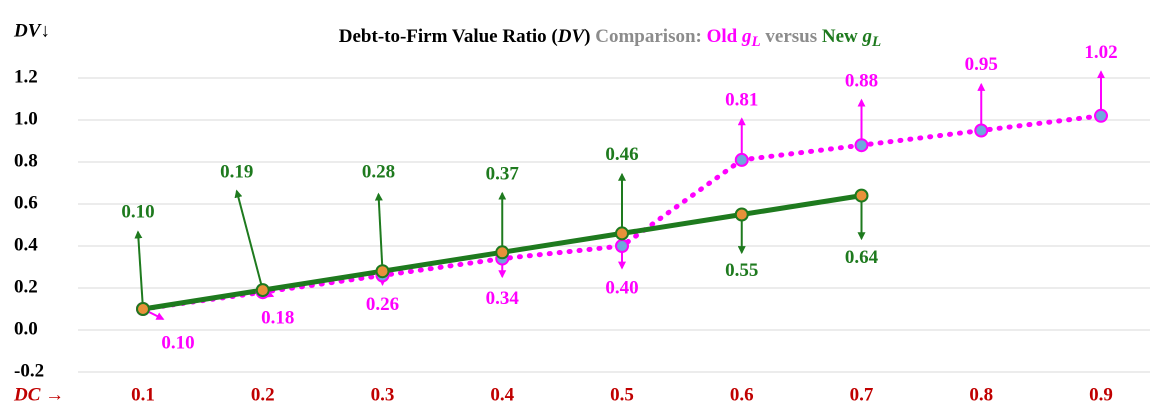 Image resolution: width=1161 pixels, height=407 pixels. I want to click on y-tick-label: 0.4, so click(26, 244).